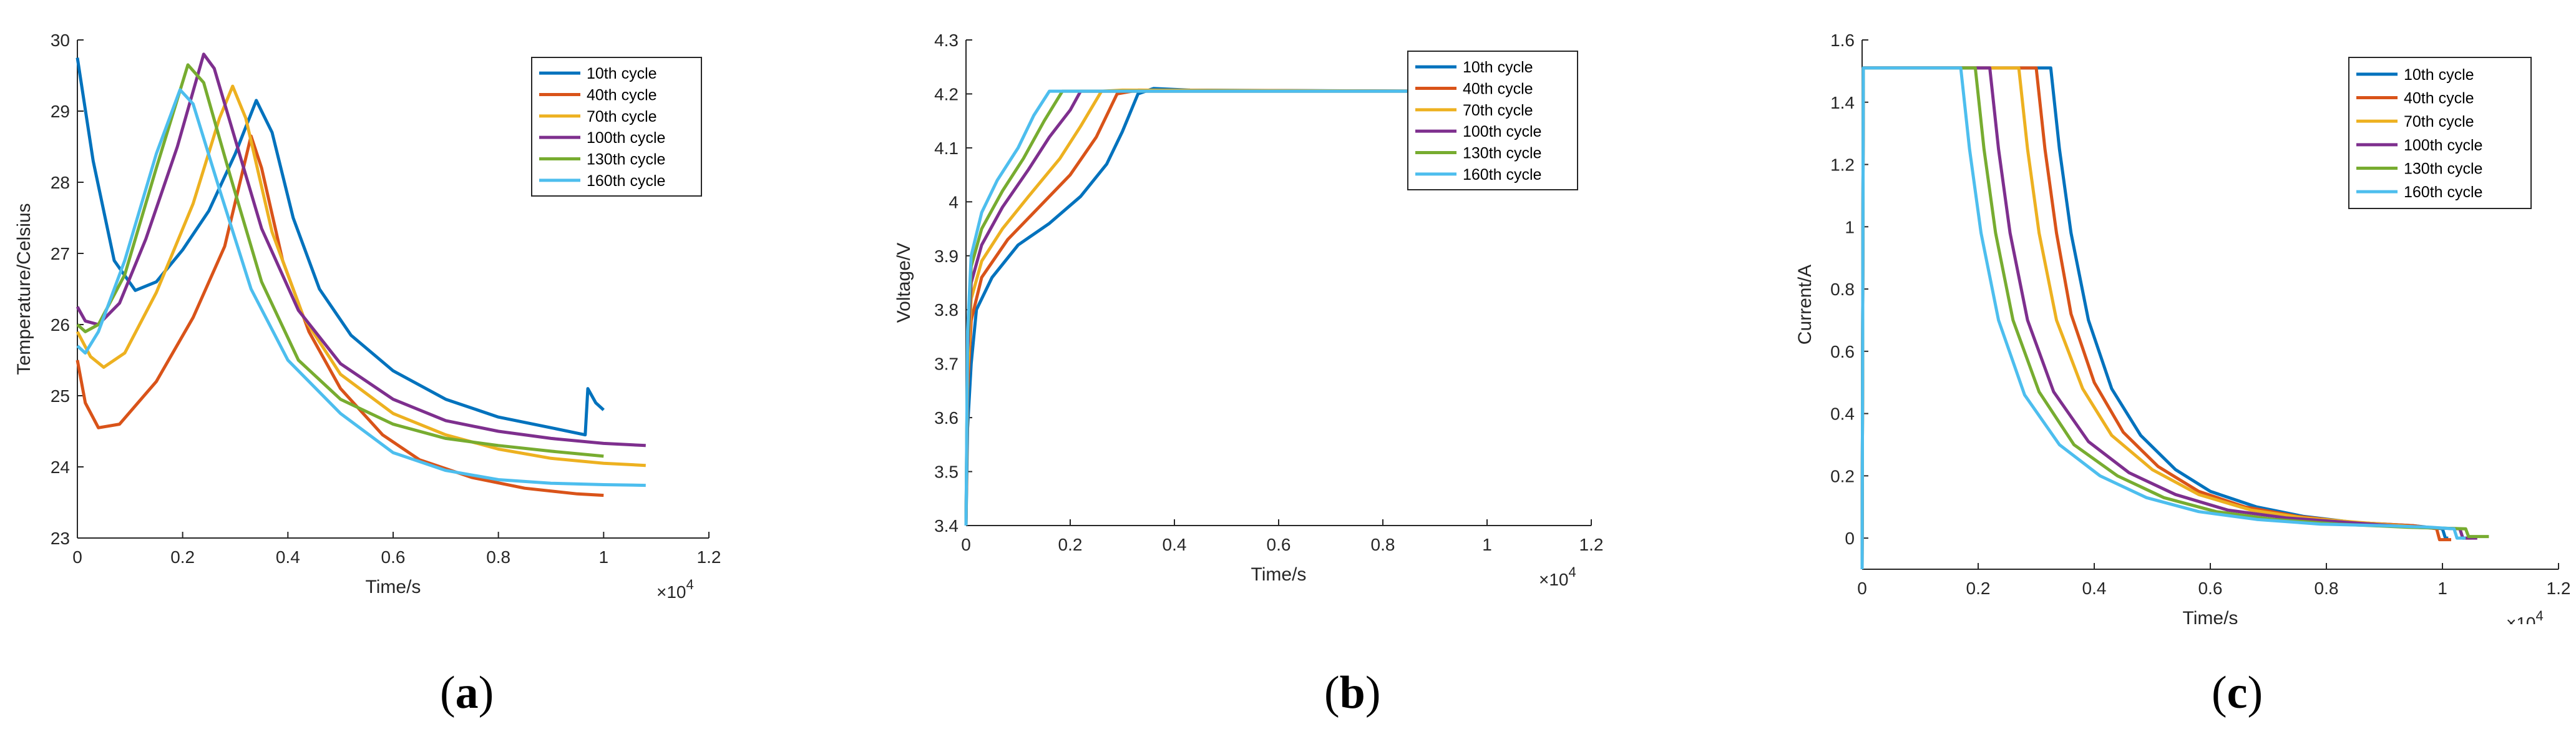 This screenshot has width=2576, height=744. What do you see at coordinates (60, 111) in the screenshot?
I see `y-tick-label: 29` at bounding box center [60, 111].